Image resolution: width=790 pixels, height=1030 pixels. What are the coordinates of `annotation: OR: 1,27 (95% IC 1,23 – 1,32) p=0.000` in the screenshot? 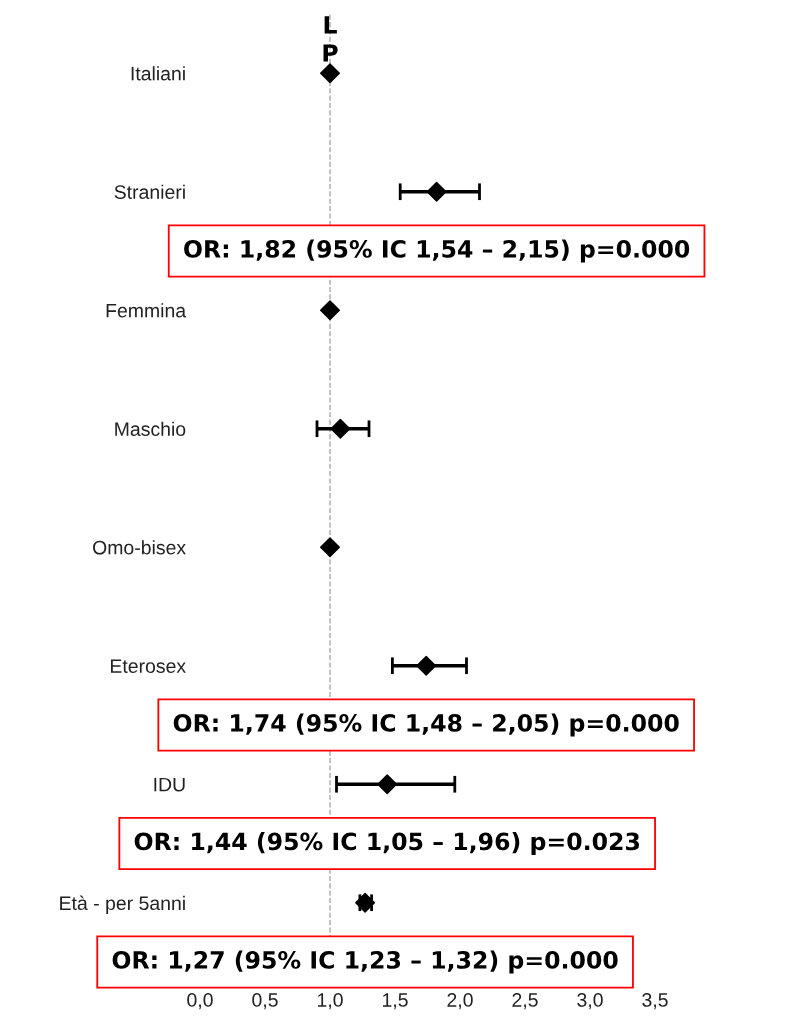 It's located at (365, 962).